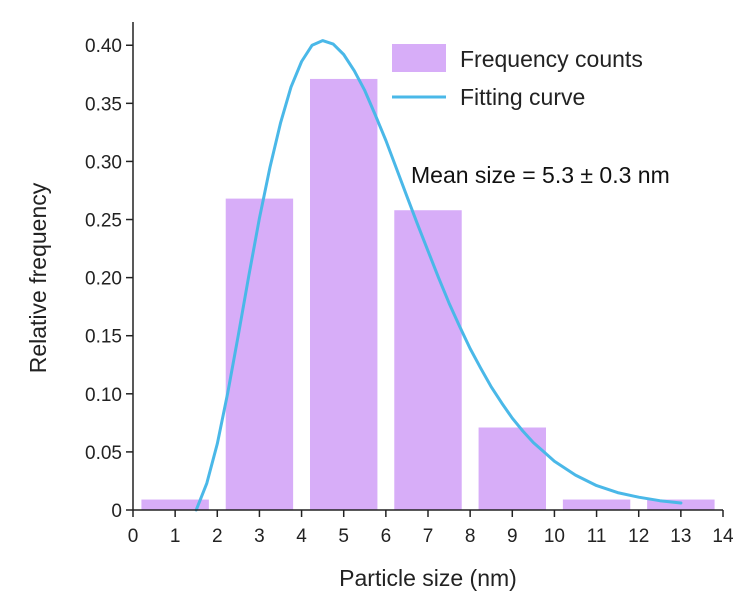 The width and height of the screenshot is (743, 594). I want to click on x-tick-label-5: 5, so click(343, 536).